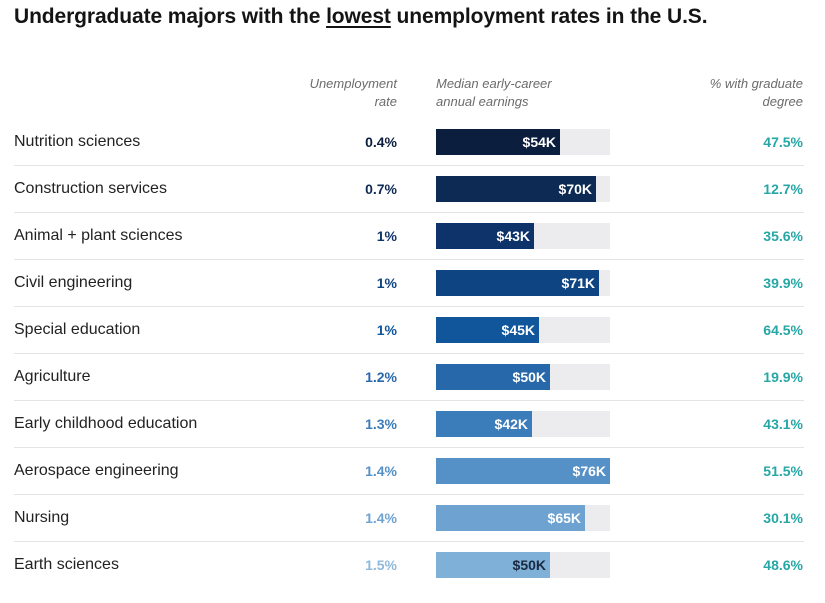 This screenshot has height=603, width=825. Describe the element at coordinates (52, 376) in the screenshot. I see `major-name: Agriculture` at that location.